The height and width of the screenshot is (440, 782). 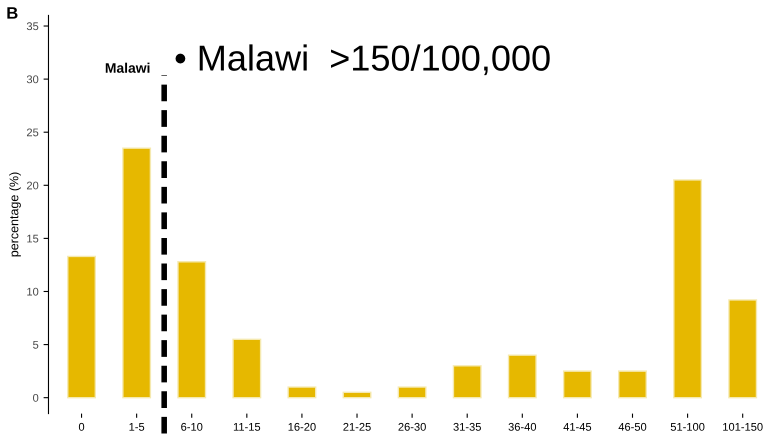 What do you see at coordinates (632, 426) in the screenshot?
I see `x-tick-label: 46-50` at bounding box center [632, 426].